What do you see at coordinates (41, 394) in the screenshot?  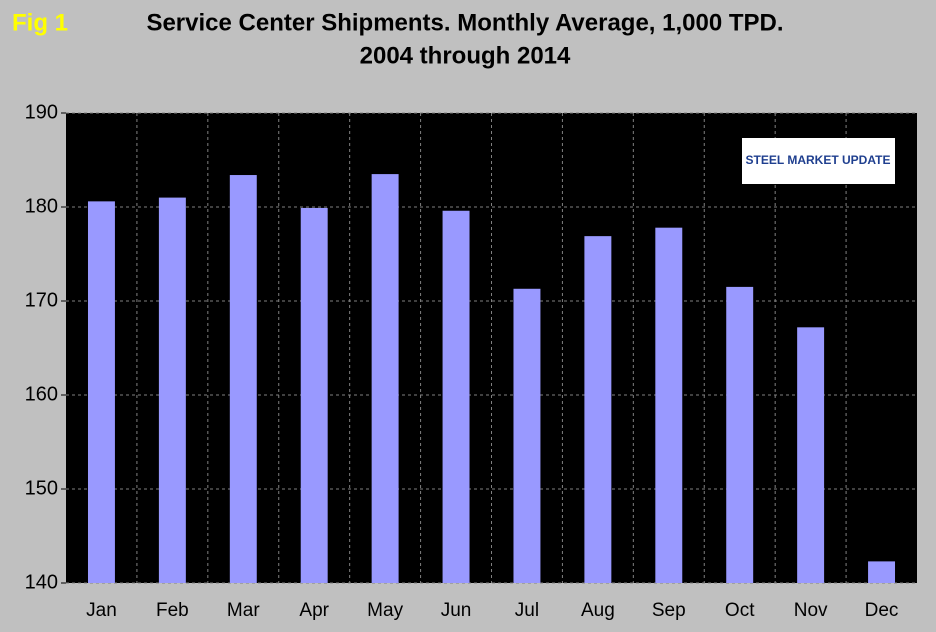 I see `y-tick-label: 160` at bounding box center [41, 394].